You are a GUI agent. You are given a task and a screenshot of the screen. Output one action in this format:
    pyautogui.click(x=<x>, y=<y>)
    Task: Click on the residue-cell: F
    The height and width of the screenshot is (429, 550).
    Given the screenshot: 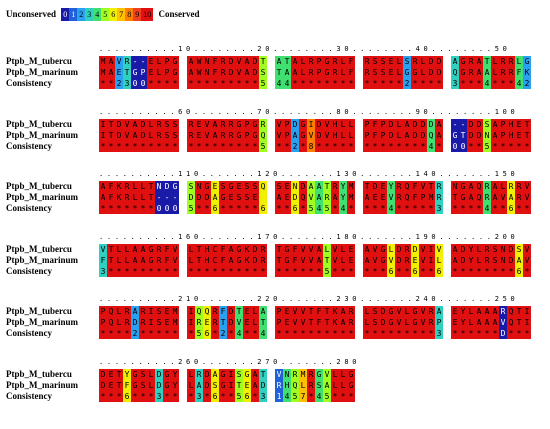 What is the action you would take?
    pyautogui.click(x=223, y=249)
    